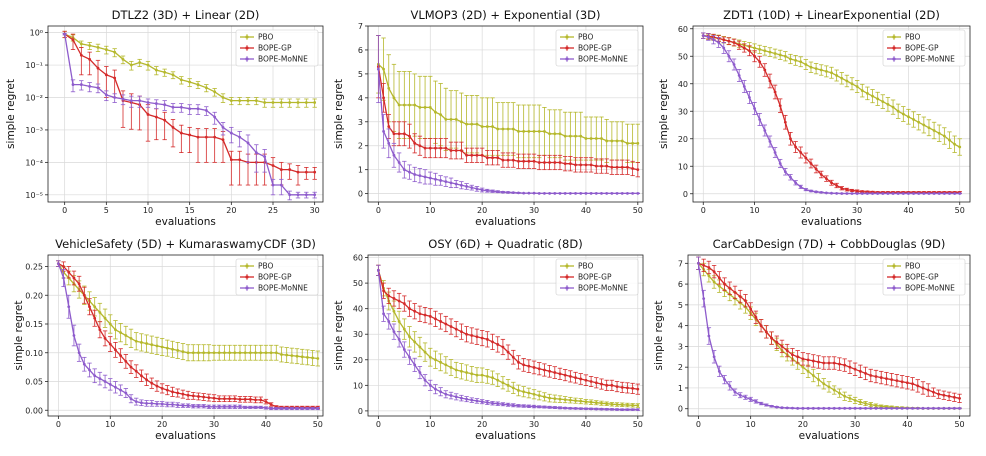 The image size is (986, 456). Describe the element at coordinates (505, 244) in the screenshot. I see `chart-title: OSY (6D) + Quadratic (8D)` at that location.